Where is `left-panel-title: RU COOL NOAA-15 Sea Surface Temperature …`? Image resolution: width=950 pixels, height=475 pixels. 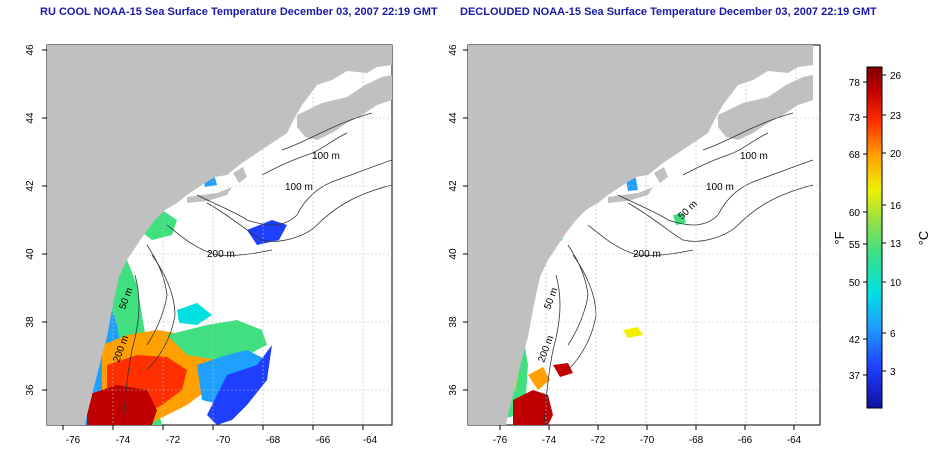
left-panel-title: RU COOL NOAA-15 Sea Surface Temperature … is located at coordinates (239, 12).